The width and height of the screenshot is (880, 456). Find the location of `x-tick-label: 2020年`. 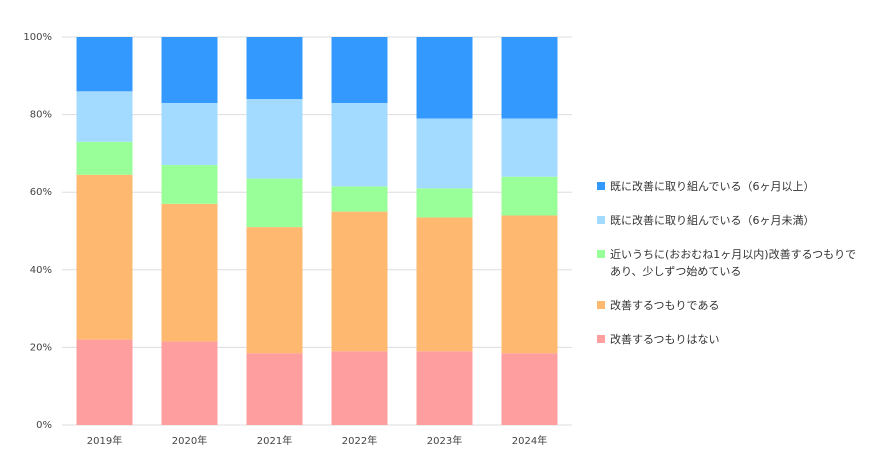

x-tick-label: 2020年 is located at coordinates (189, 440).